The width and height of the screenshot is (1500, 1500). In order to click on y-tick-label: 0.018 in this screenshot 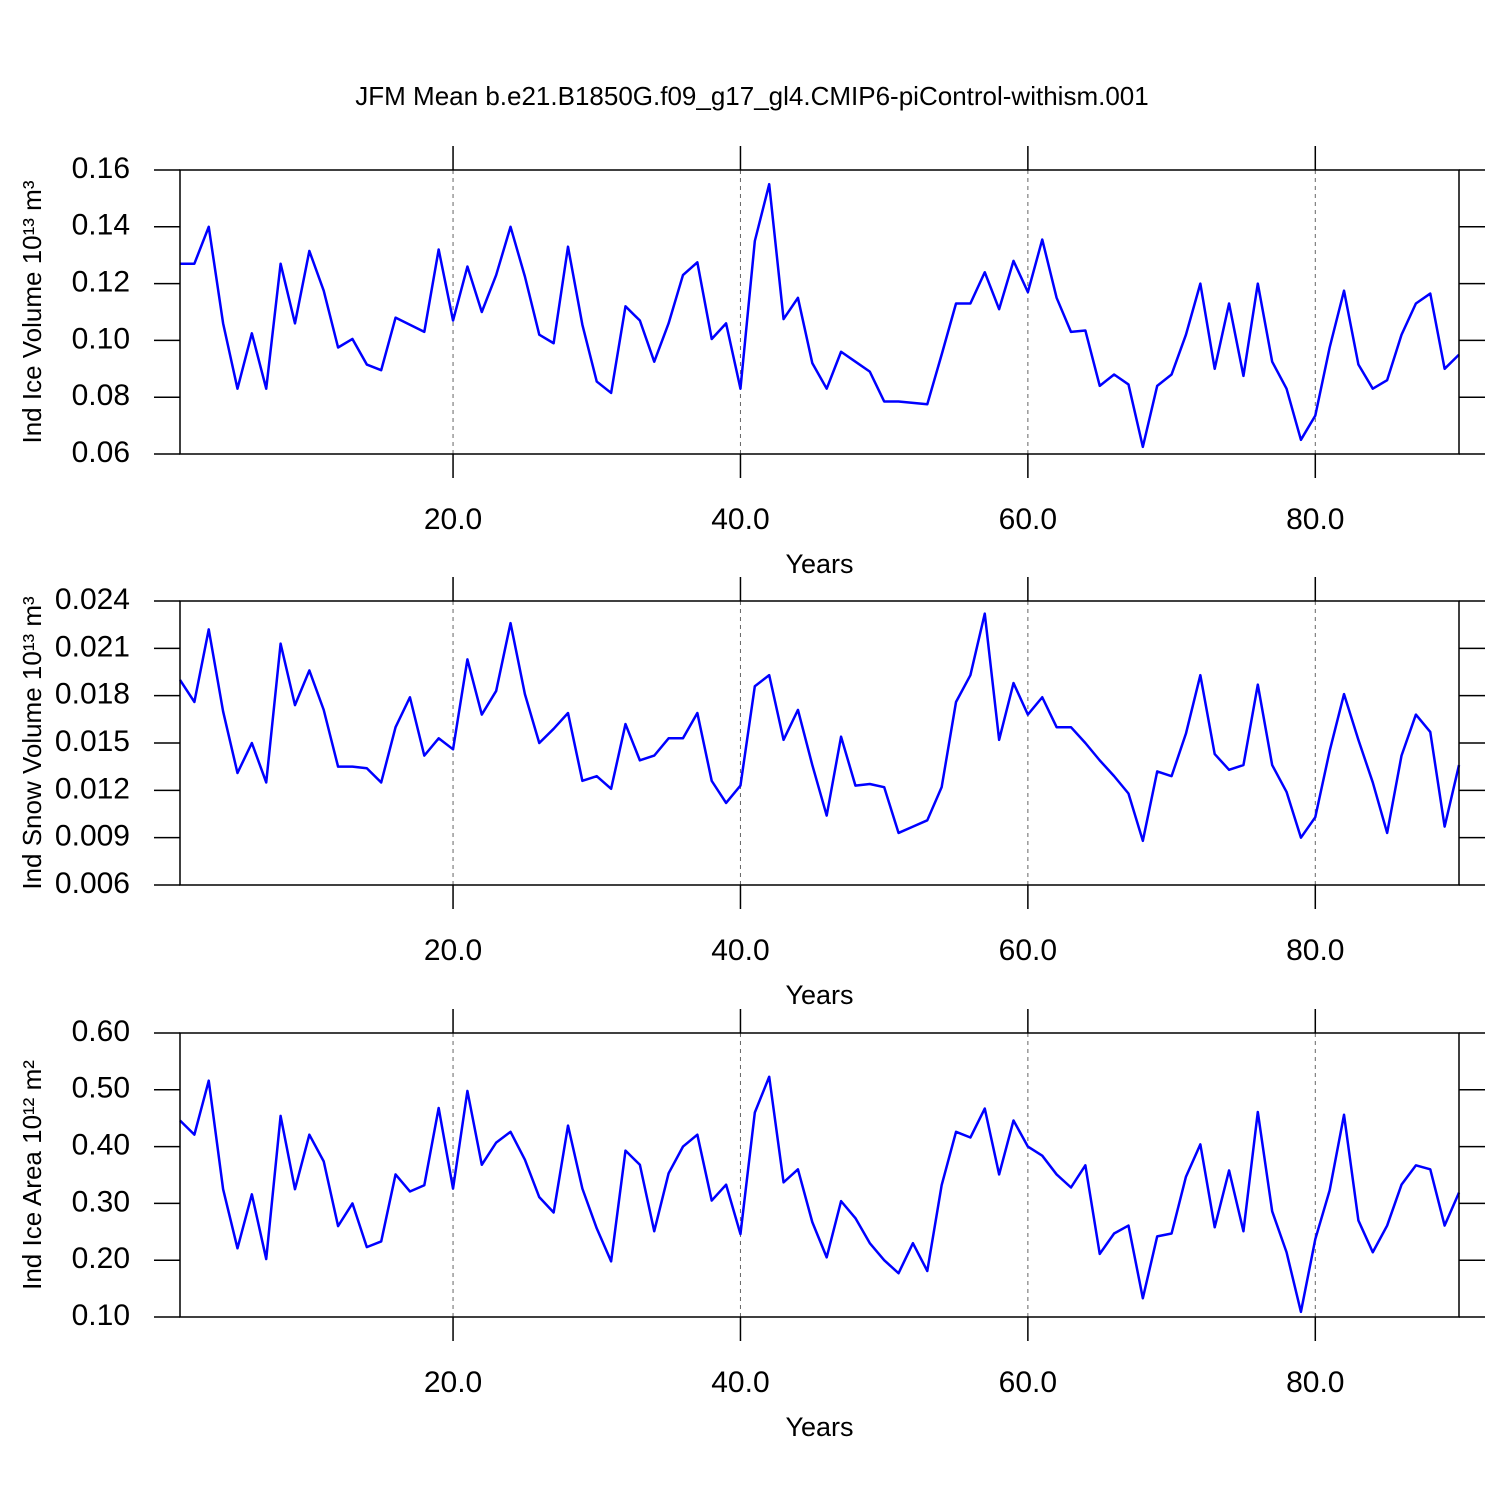, I will do `click(92, 694)`.